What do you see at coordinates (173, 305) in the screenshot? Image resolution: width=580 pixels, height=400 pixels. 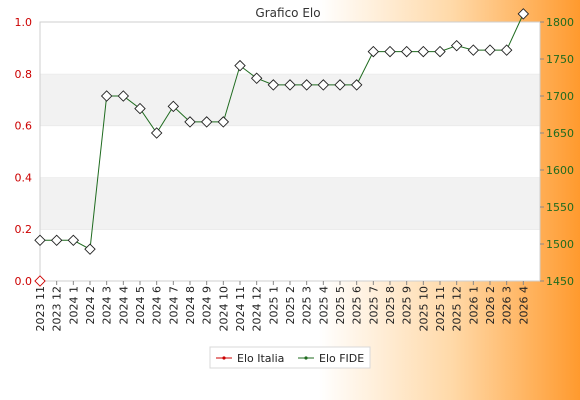 I see `x-tick-label: 2024 7` at bounding box center [173, 305].